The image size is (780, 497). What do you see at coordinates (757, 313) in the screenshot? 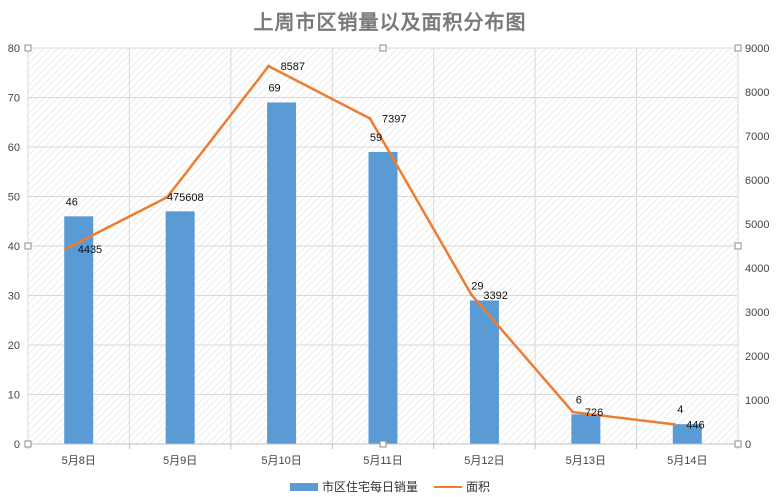
I see `y-right-tick-label: 3000` at bounding box center [757, 313].